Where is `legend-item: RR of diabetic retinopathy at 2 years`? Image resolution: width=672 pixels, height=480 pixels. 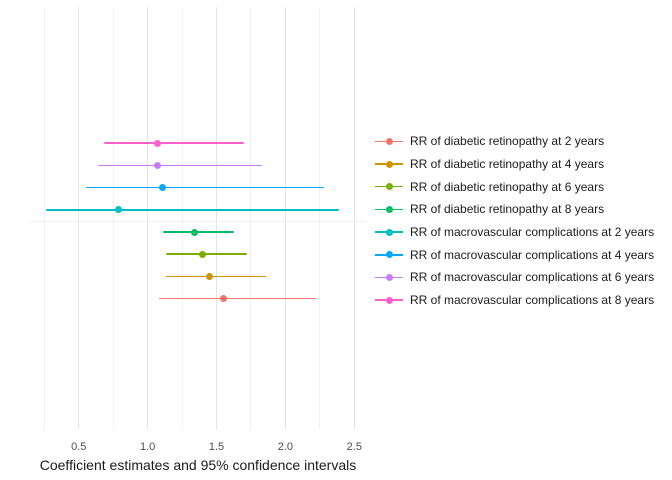
legend-item: RR of diabetic retinopathy at 2 years is located at coordinates (522, 141).